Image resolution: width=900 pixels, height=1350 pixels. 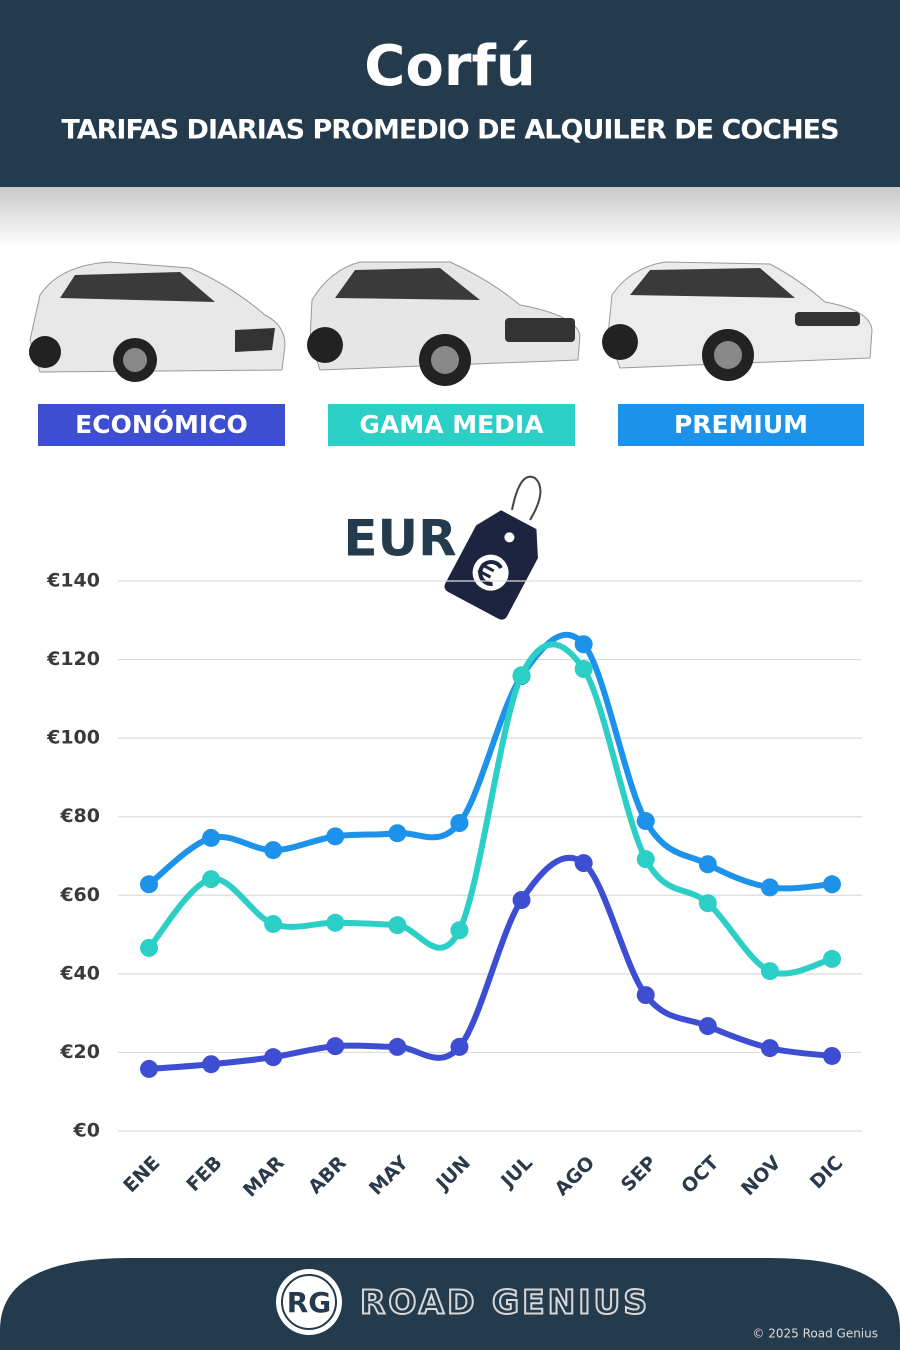 What do you see at coordinates (73, 738) in the screenshot?
I see `y-tick-label: €100` at bounding box center [73, 738].